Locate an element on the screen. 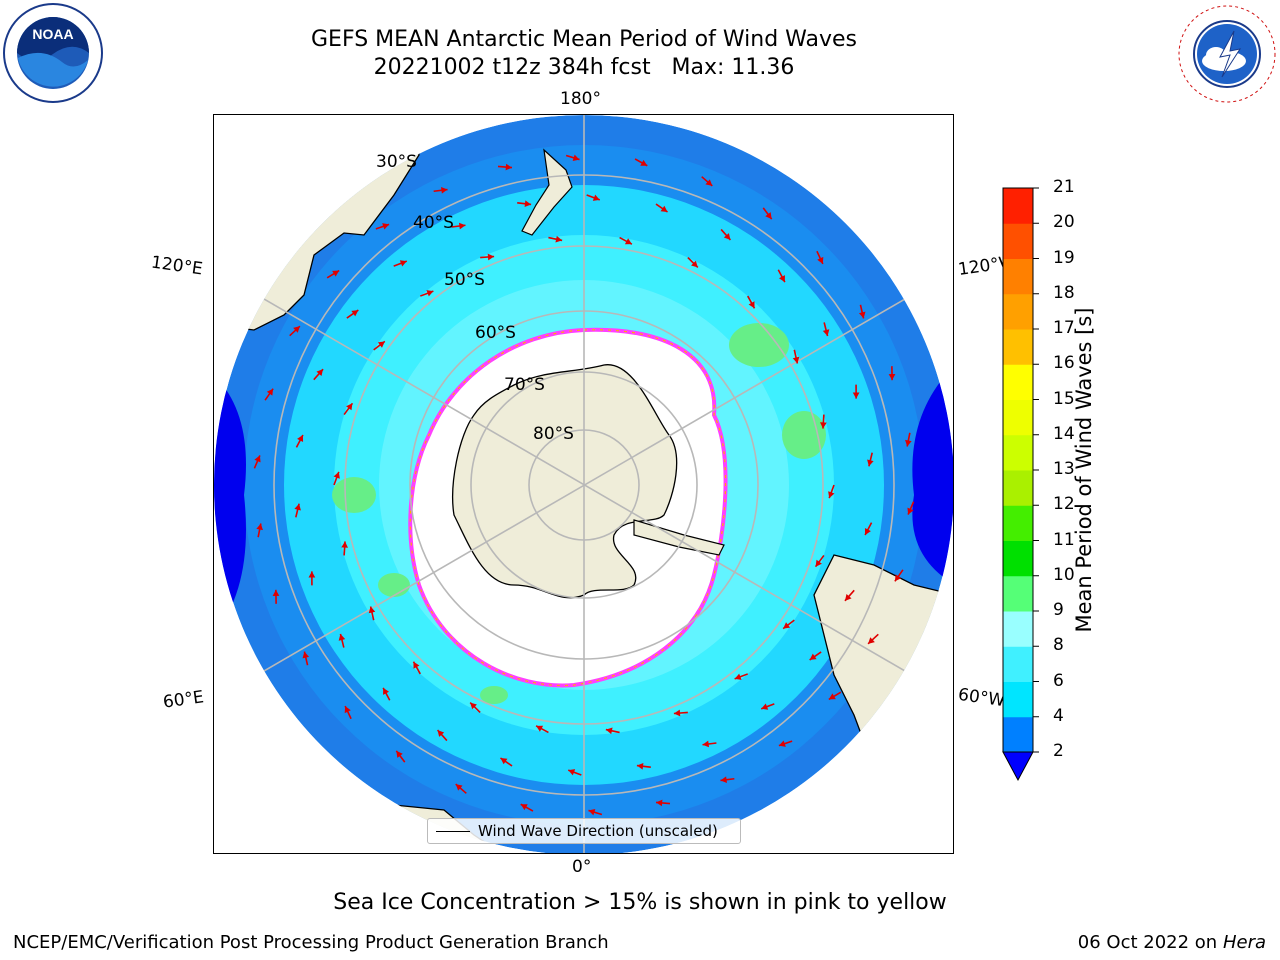 The image size is (1280, 960). map-subtitle: 20221002 t12z 384h fcst Max: 11.36 is located at coordinates (584, 67).